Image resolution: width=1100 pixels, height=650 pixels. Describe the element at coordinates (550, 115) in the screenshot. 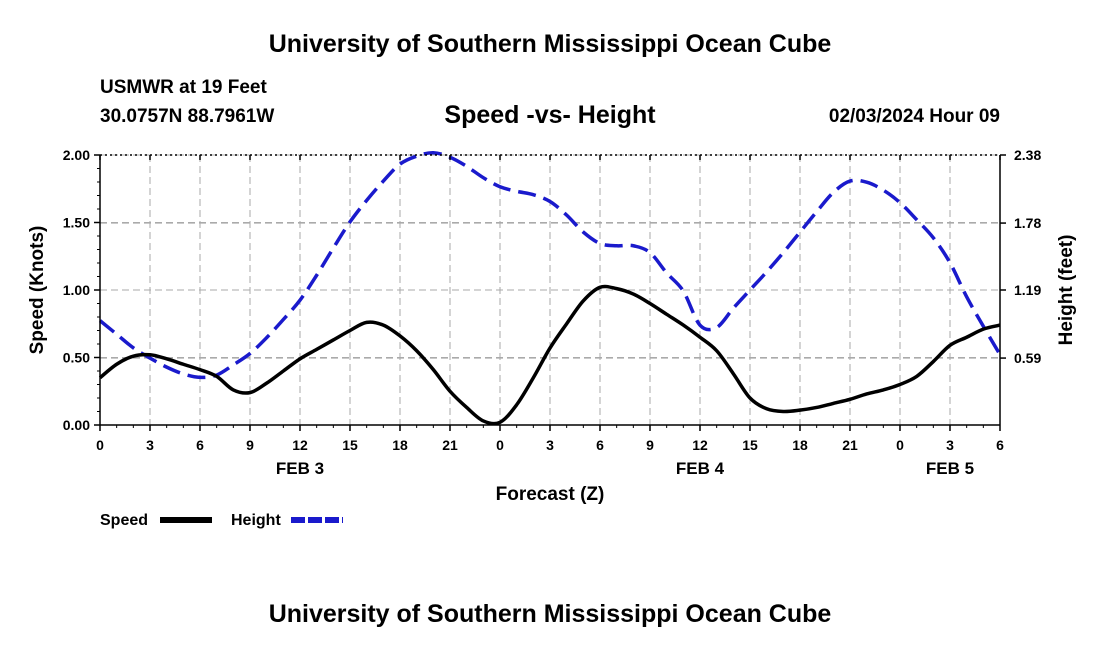

I see `chart-subtitle: Speed -vs- Height` at that location.